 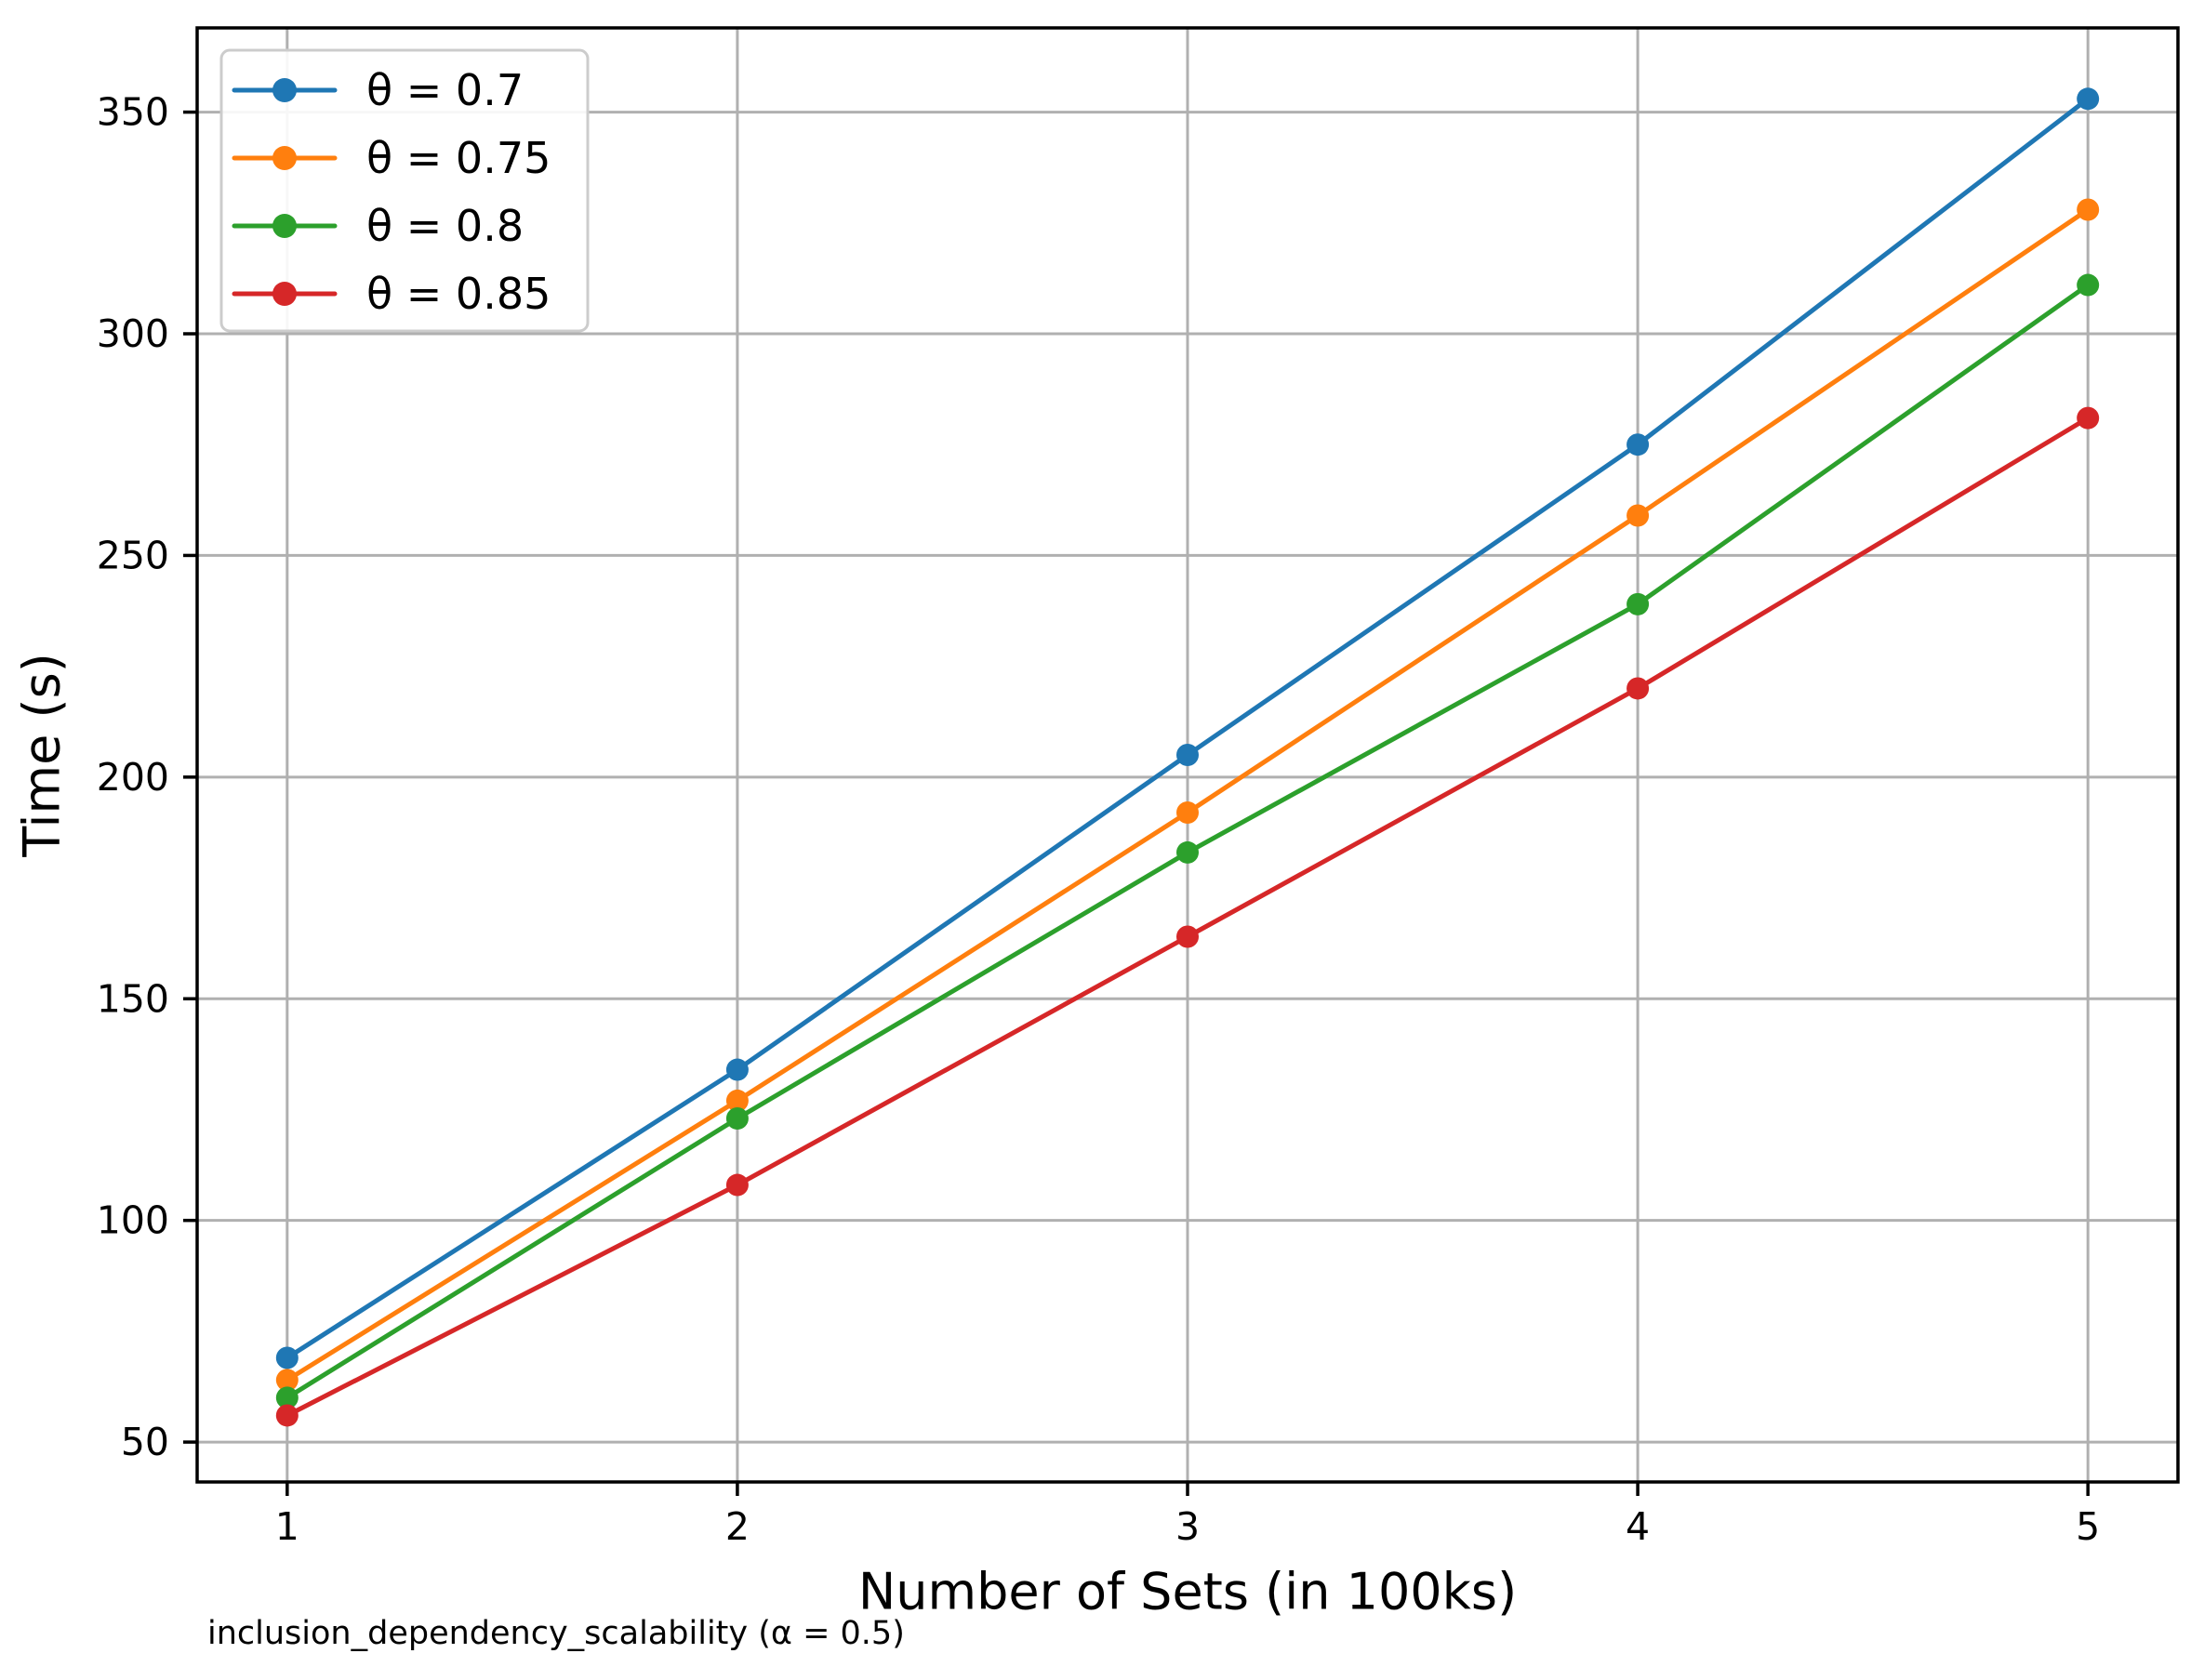 What do you see at coordinates (1638, 1526) in the screenshot?
I see `x-tick-label: 4` at bounding box center [1638, 1526].